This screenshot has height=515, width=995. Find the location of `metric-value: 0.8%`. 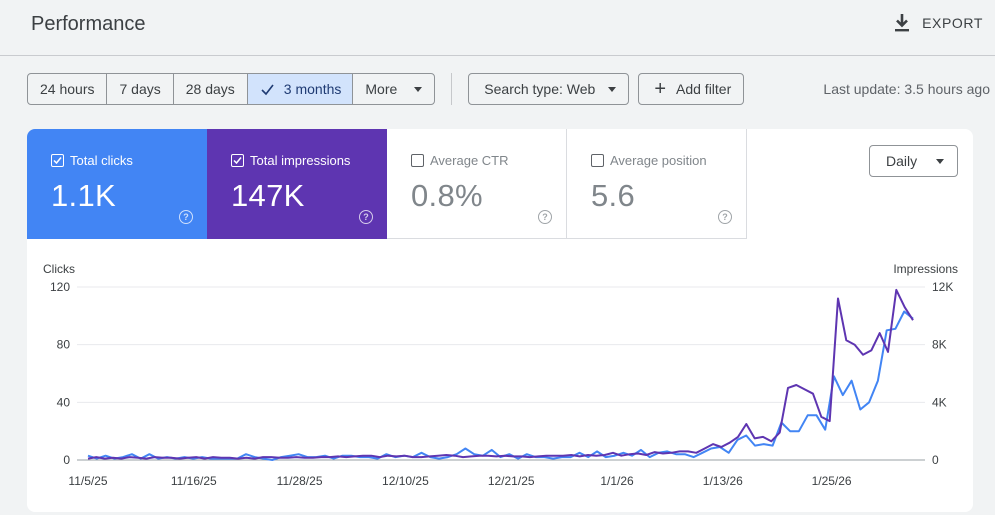

metric-value: 0.8% is located at coordinates (447, 195).